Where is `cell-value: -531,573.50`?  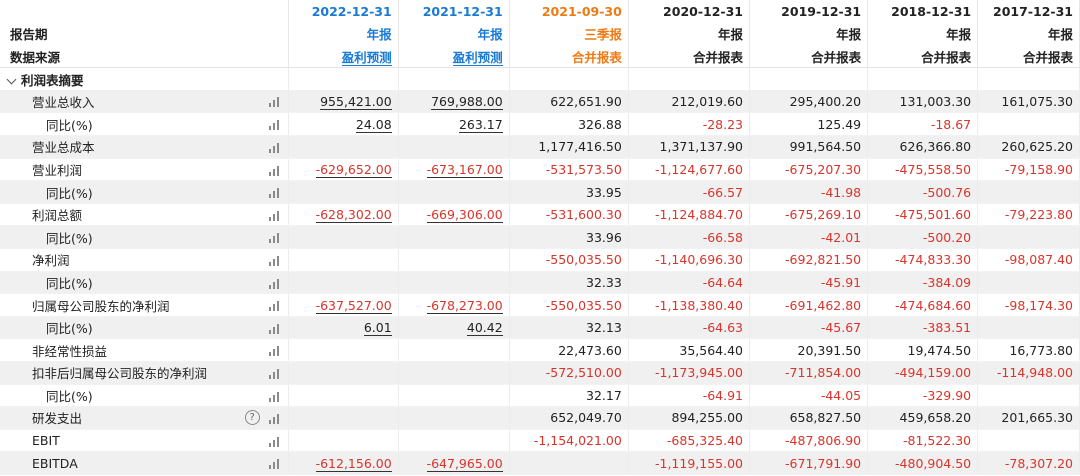 cell-value: -531,573.50 is located at coordinates (583, 169).